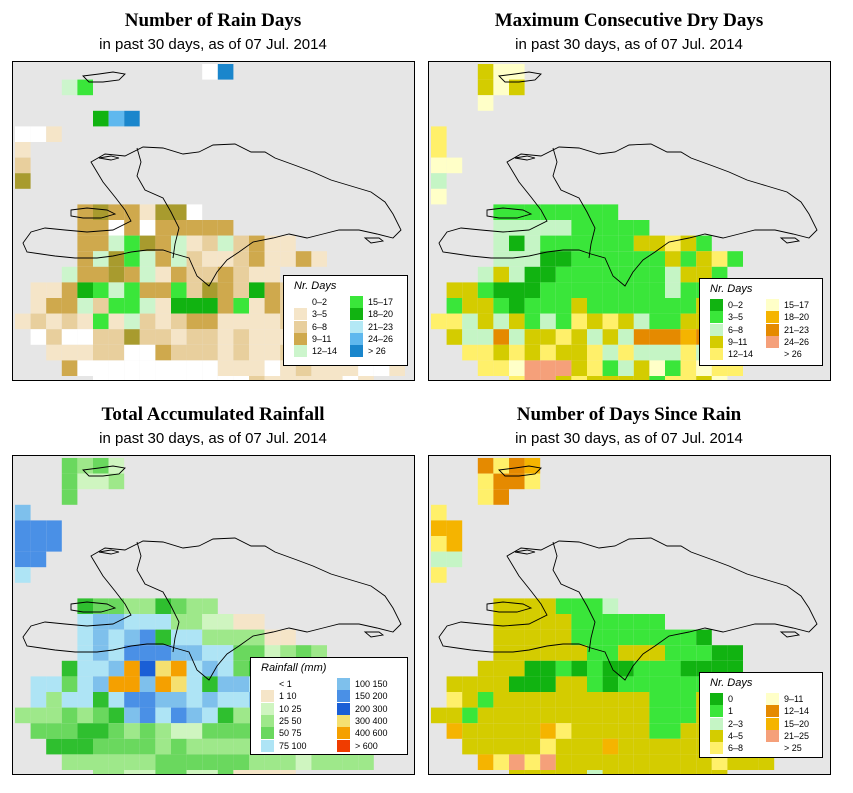  What do you see at coordinates (525, 552) in the screenshot?
I see `tortuga-island` at bounding box center [525, 552].